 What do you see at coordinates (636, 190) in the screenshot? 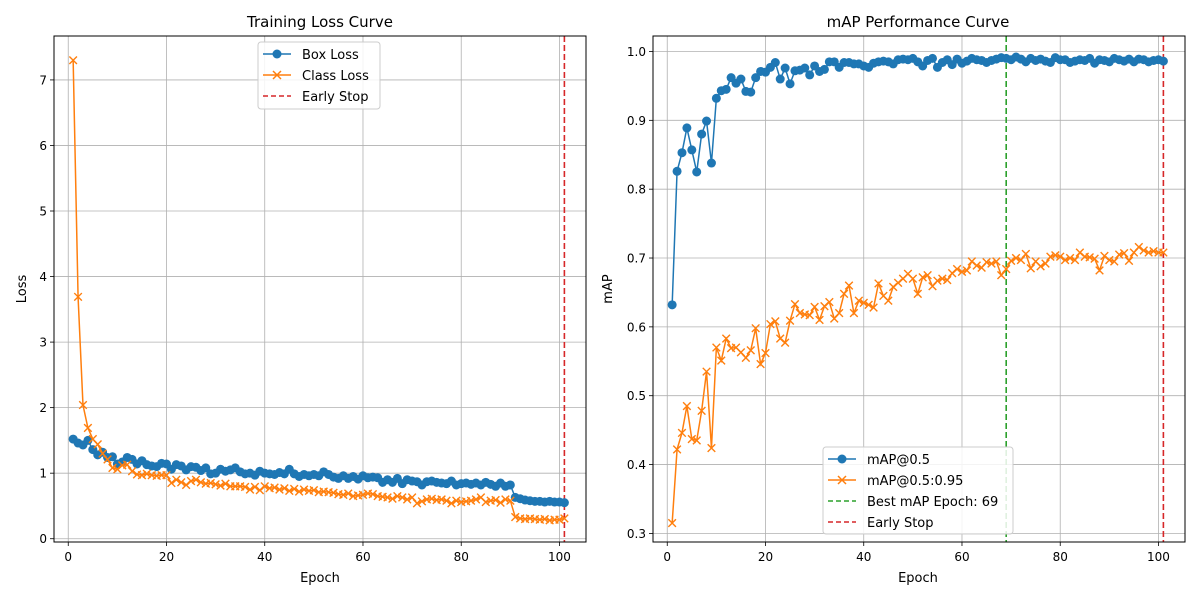
I see `map-ytick-label-5: 0.8` at bounding box center [636, 190].